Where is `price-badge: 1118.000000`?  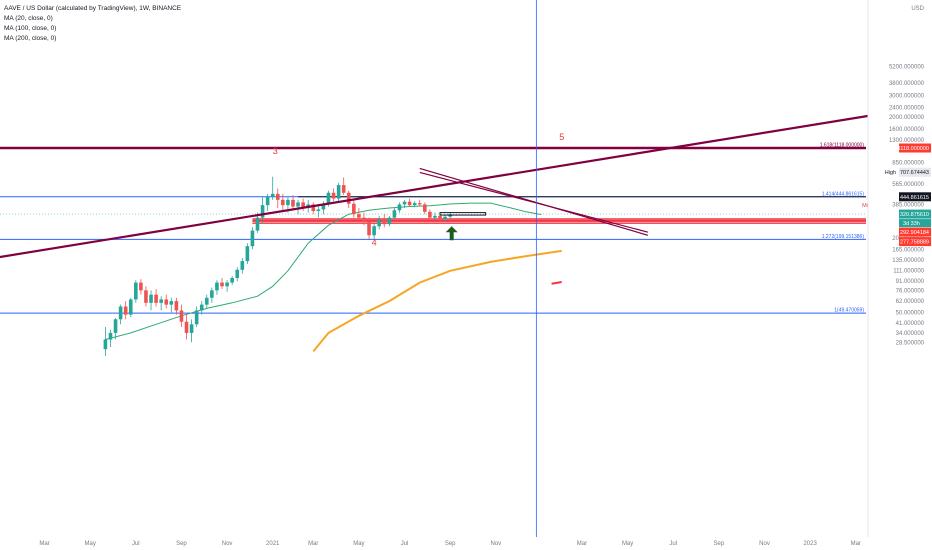
price-badge: 1118.000000 is located at coordinates (914, 148).